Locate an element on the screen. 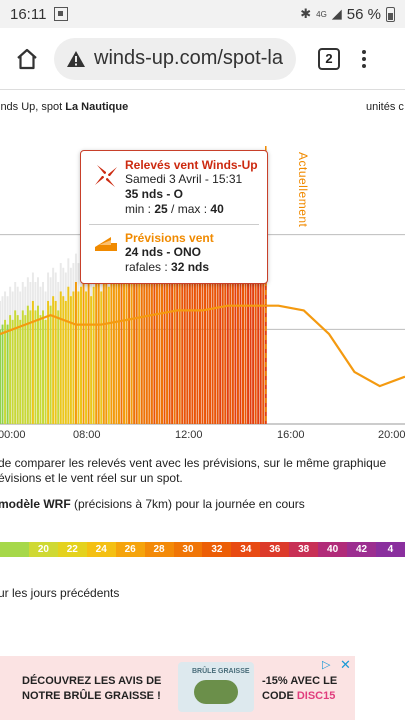 The height and width of the screenshot is (720, 405). warning-icon is located at coordinates (76, 59).